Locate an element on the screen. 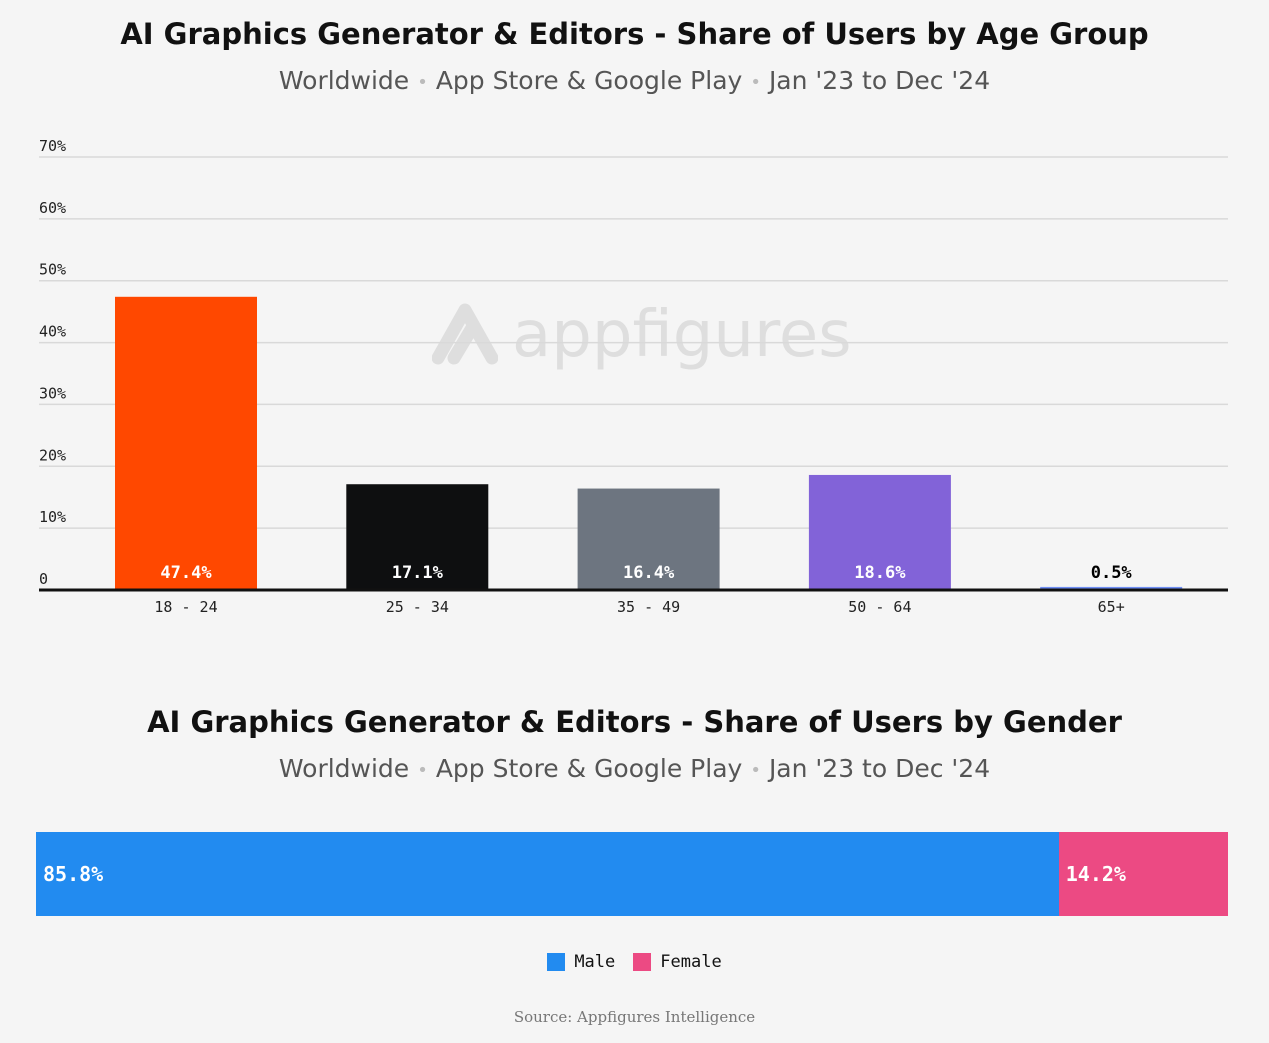 The image size is (1269, 1043). gender-stacked-bar: 85.8% 14.2% is located at coordinates (632, 874).